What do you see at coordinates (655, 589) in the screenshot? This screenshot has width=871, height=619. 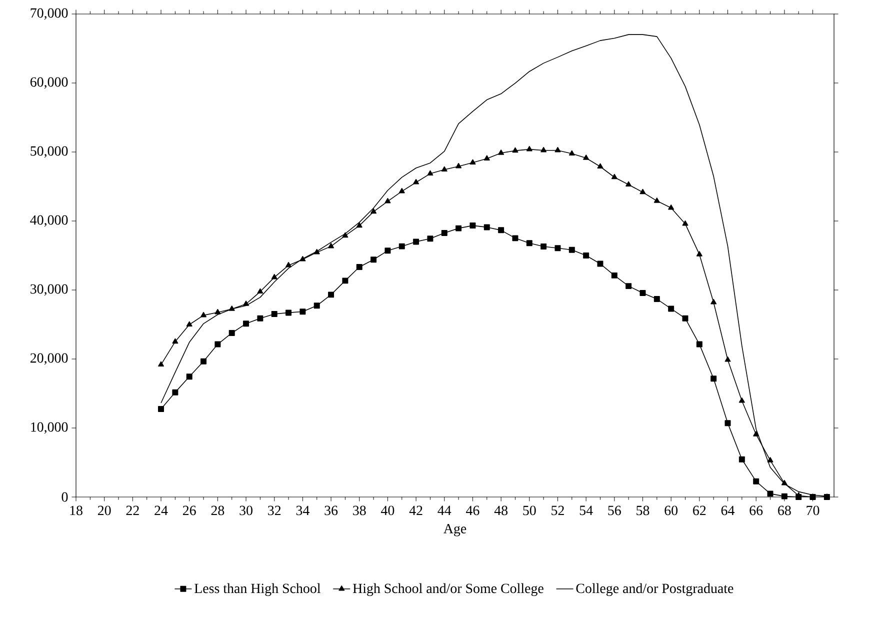 I see `legend-label: College and/or Postgraduate` at bounding box center [655, 589].